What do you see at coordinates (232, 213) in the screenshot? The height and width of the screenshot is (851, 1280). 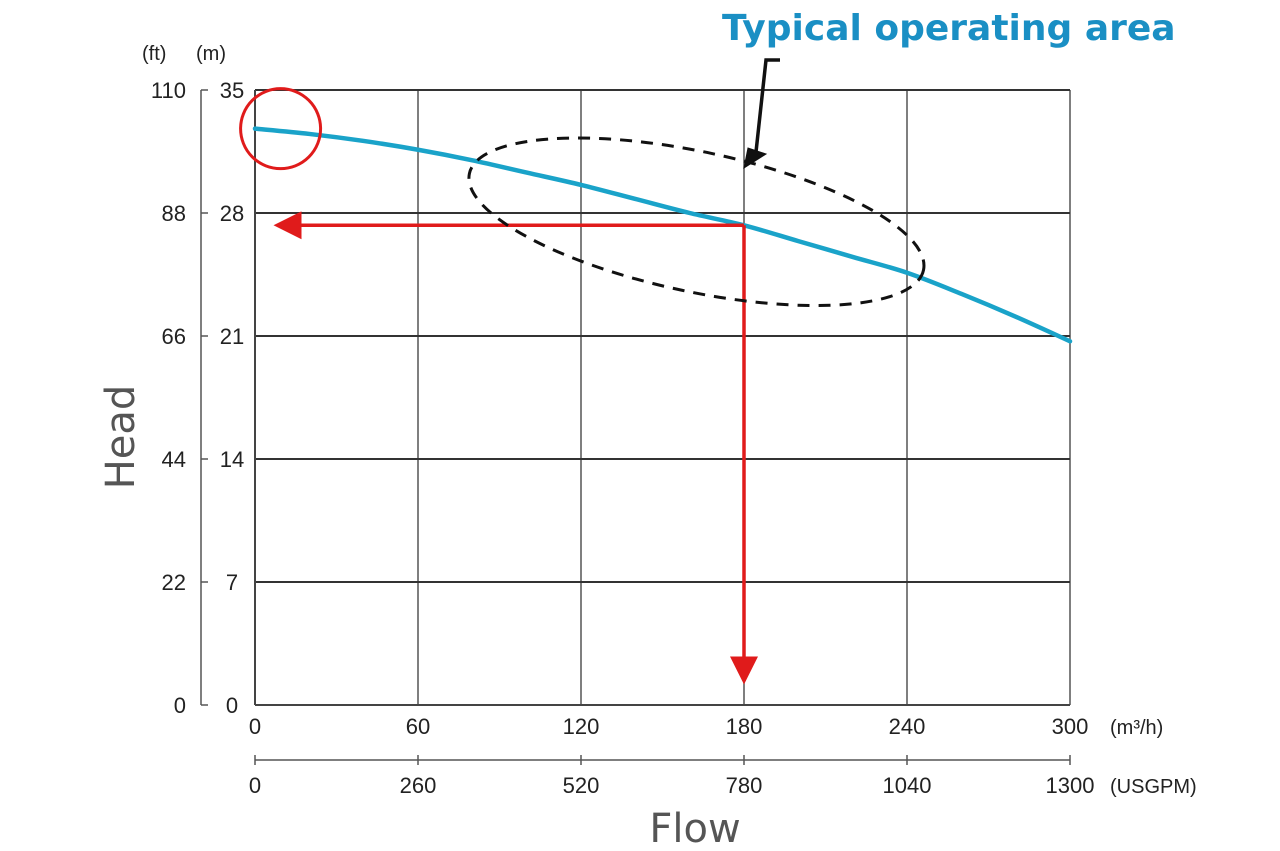 I see `y-tick-label-primary: 28` at bounding box center [232, 213].